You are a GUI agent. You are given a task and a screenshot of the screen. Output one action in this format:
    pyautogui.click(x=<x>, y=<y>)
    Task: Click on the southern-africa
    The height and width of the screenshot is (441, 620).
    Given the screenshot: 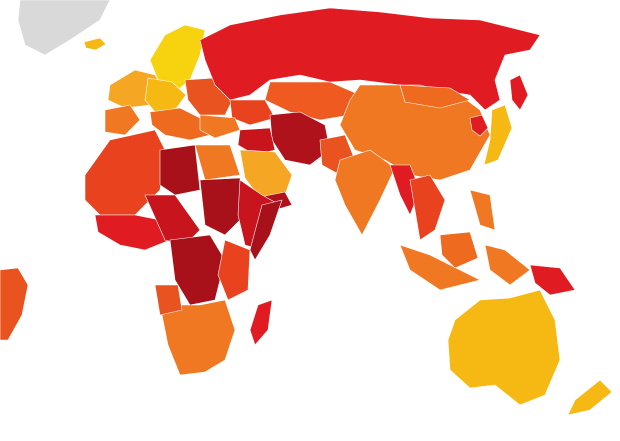 What is the action you would take?
    pyautogui.click(x=197, y=337)
    